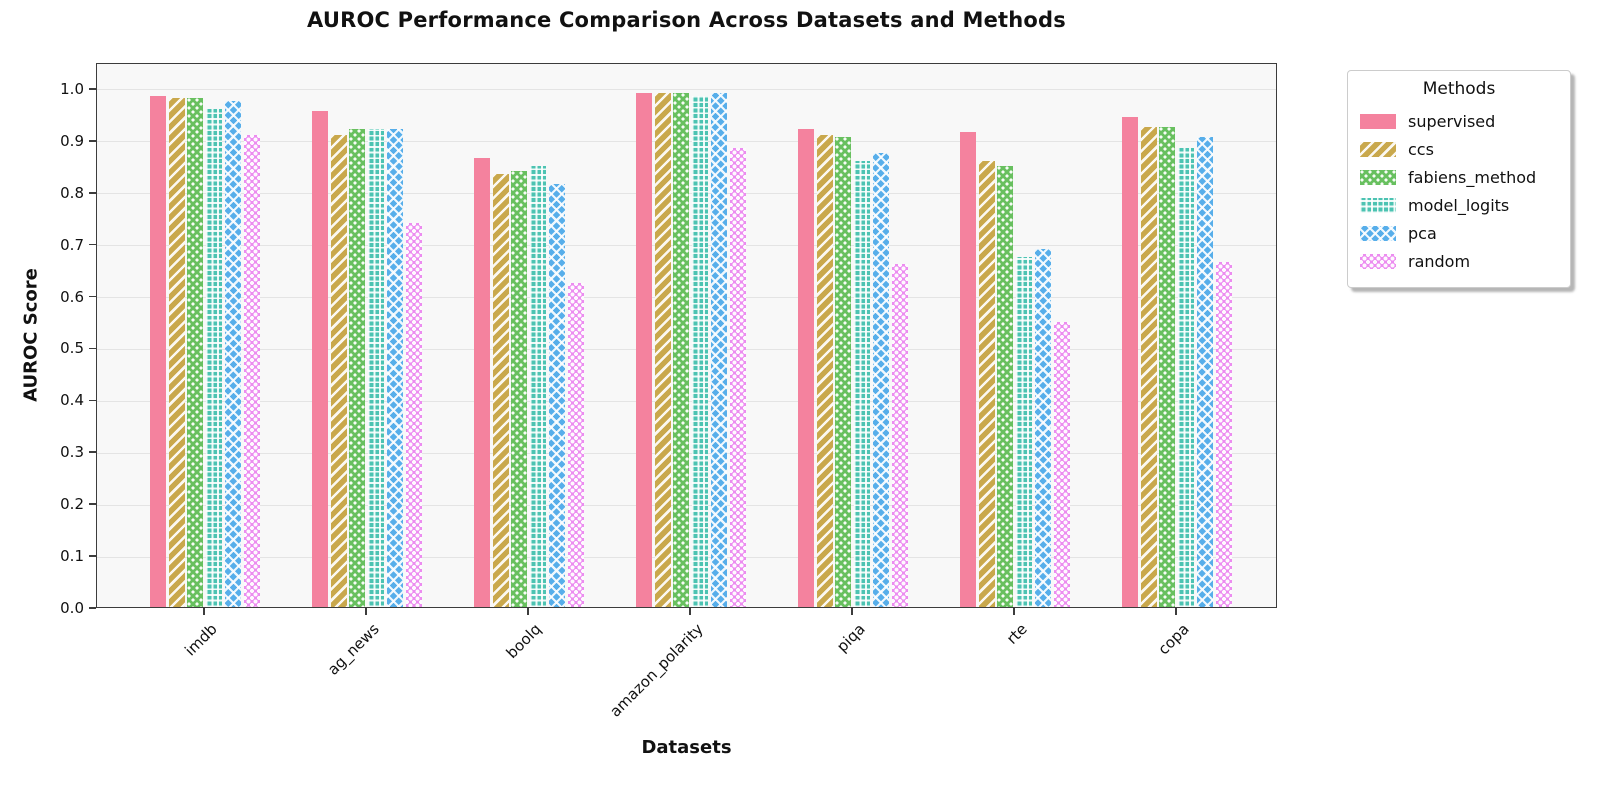  What do you see at coordinates (1378, 261) in the screenshot?
I see `legend-swatch-random` at bounding box center [1378, 261].